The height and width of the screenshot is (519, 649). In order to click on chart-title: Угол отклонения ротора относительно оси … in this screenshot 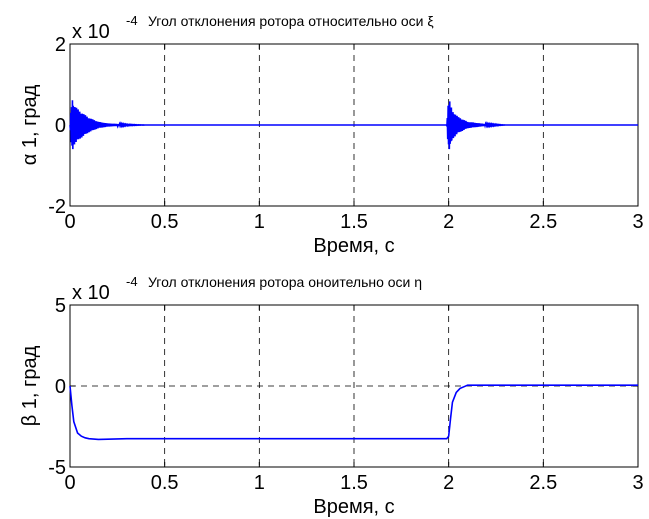, I will do `click(291, 21)`.